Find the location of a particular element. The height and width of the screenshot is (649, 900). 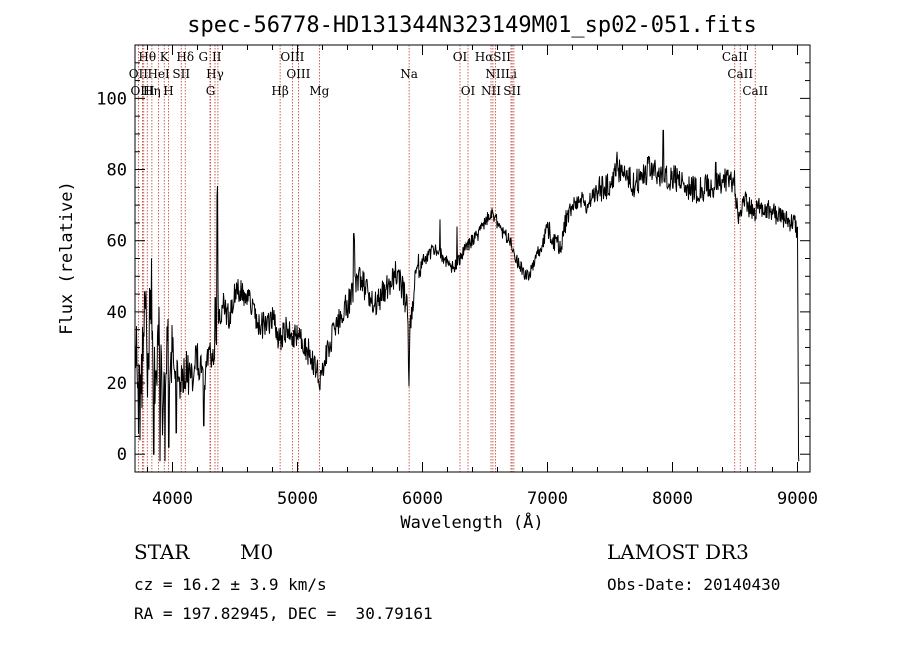

x-tick-label: 9000 is located at coordinates (797, 499).